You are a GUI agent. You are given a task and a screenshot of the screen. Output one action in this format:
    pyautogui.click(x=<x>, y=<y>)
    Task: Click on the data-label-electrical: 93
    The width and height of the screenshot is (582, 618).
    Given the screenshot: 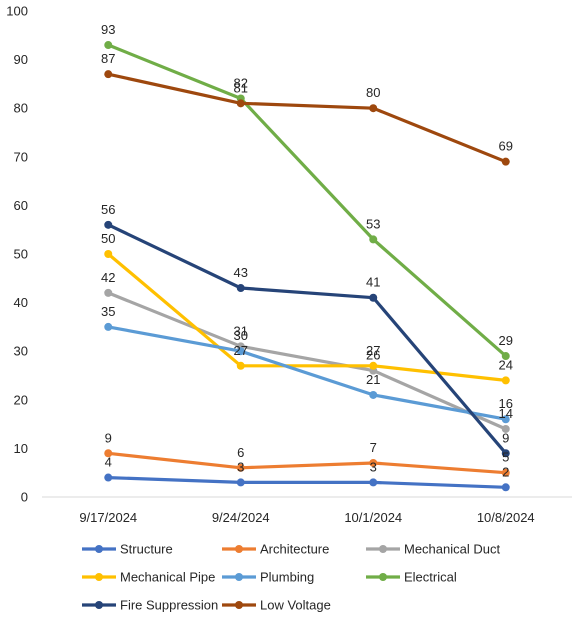 What is the action you would take?
    pyautogui.click(x=108, y=29)
    